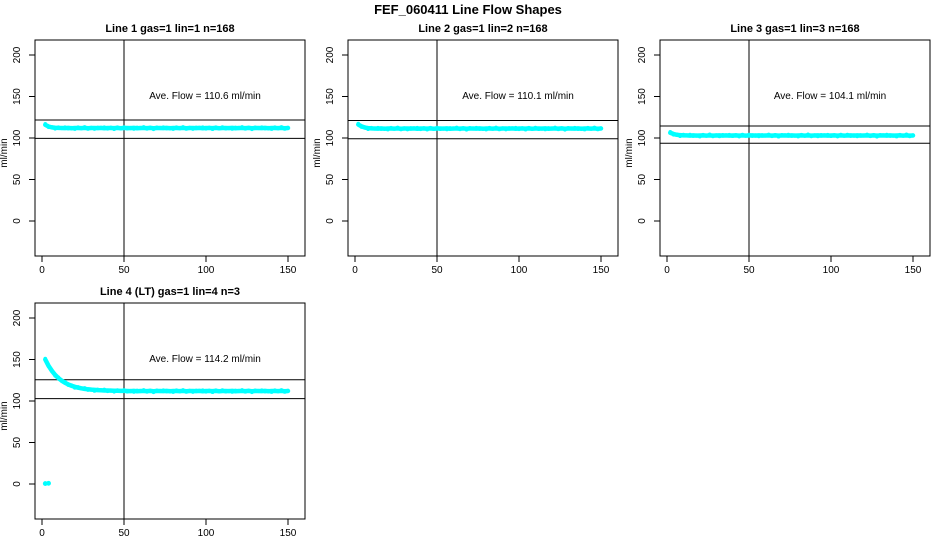 The width and height of the screenshot is (936, 540). I want to click on x-tick-label: 150, so click(601, 270).